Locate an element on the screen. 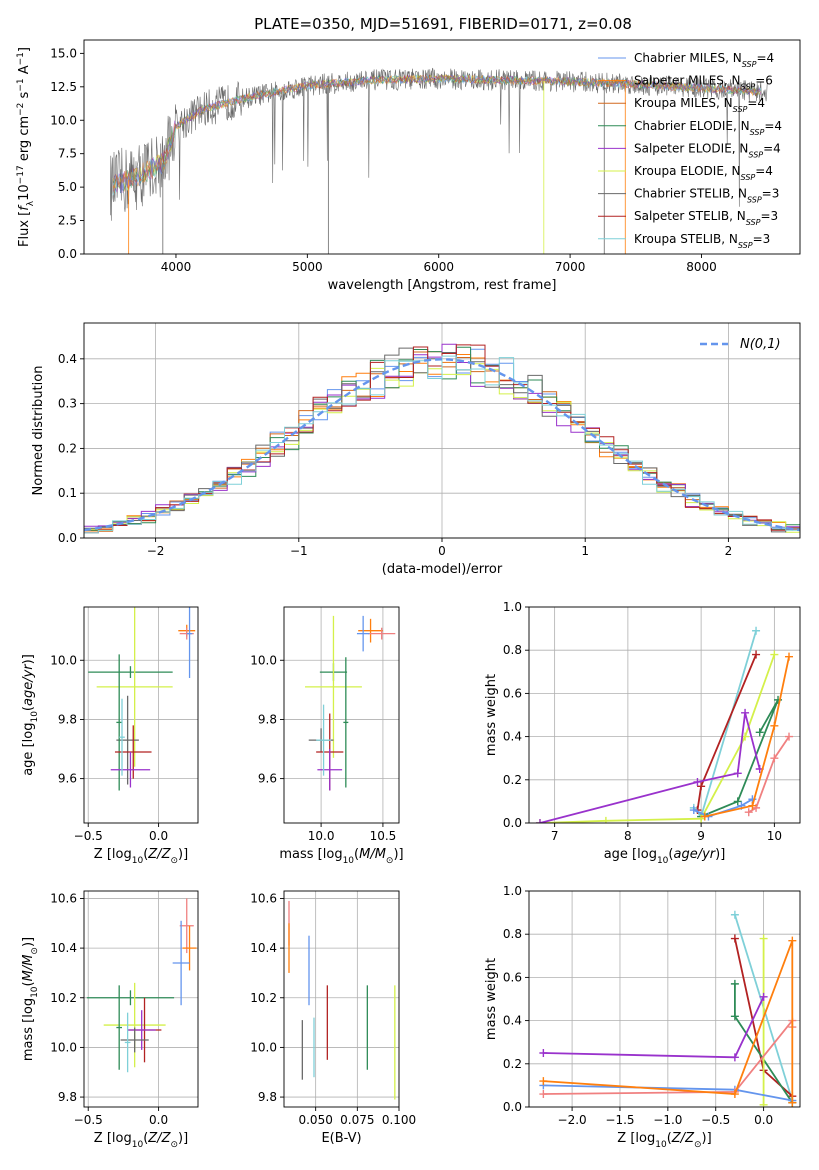 This screenshot has width=819, height=1170. x-axis-label: E(B-V) is located at coordinates (341, 1138).